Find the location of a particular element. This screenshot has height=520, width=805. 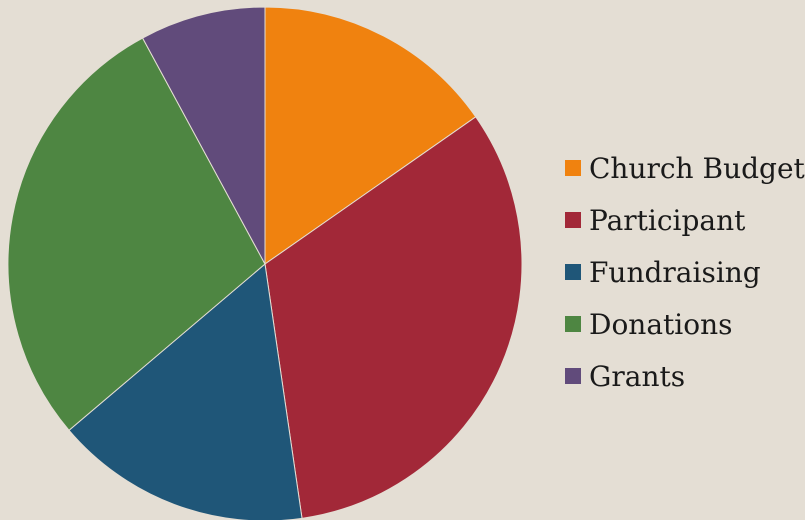

legend-swatch-church-budget is located at coordinates (573, 168).